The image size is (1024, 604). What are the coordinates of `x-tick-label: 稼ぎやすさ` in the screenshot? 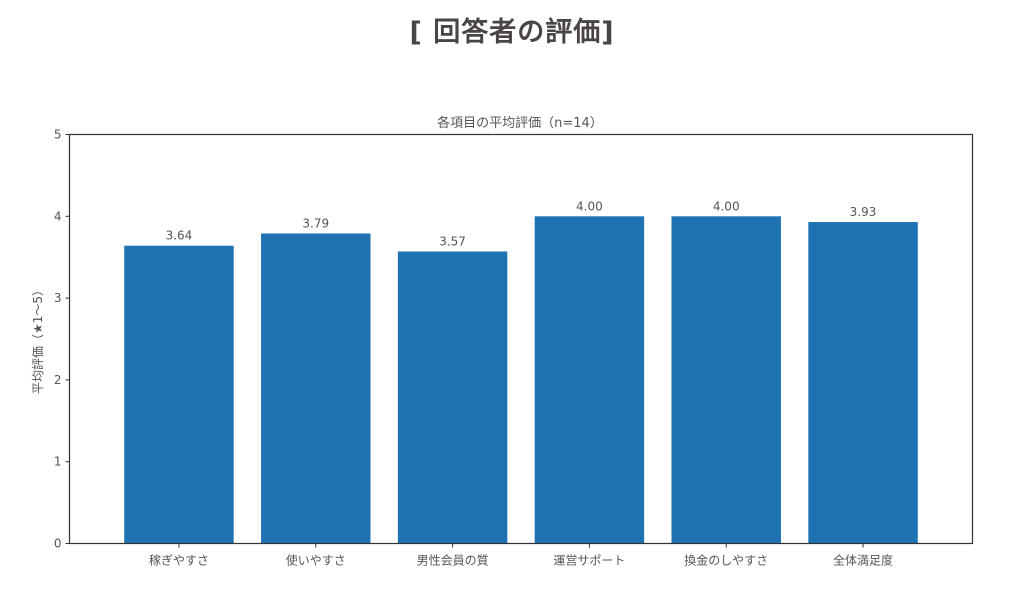 It's located at (179, 560).